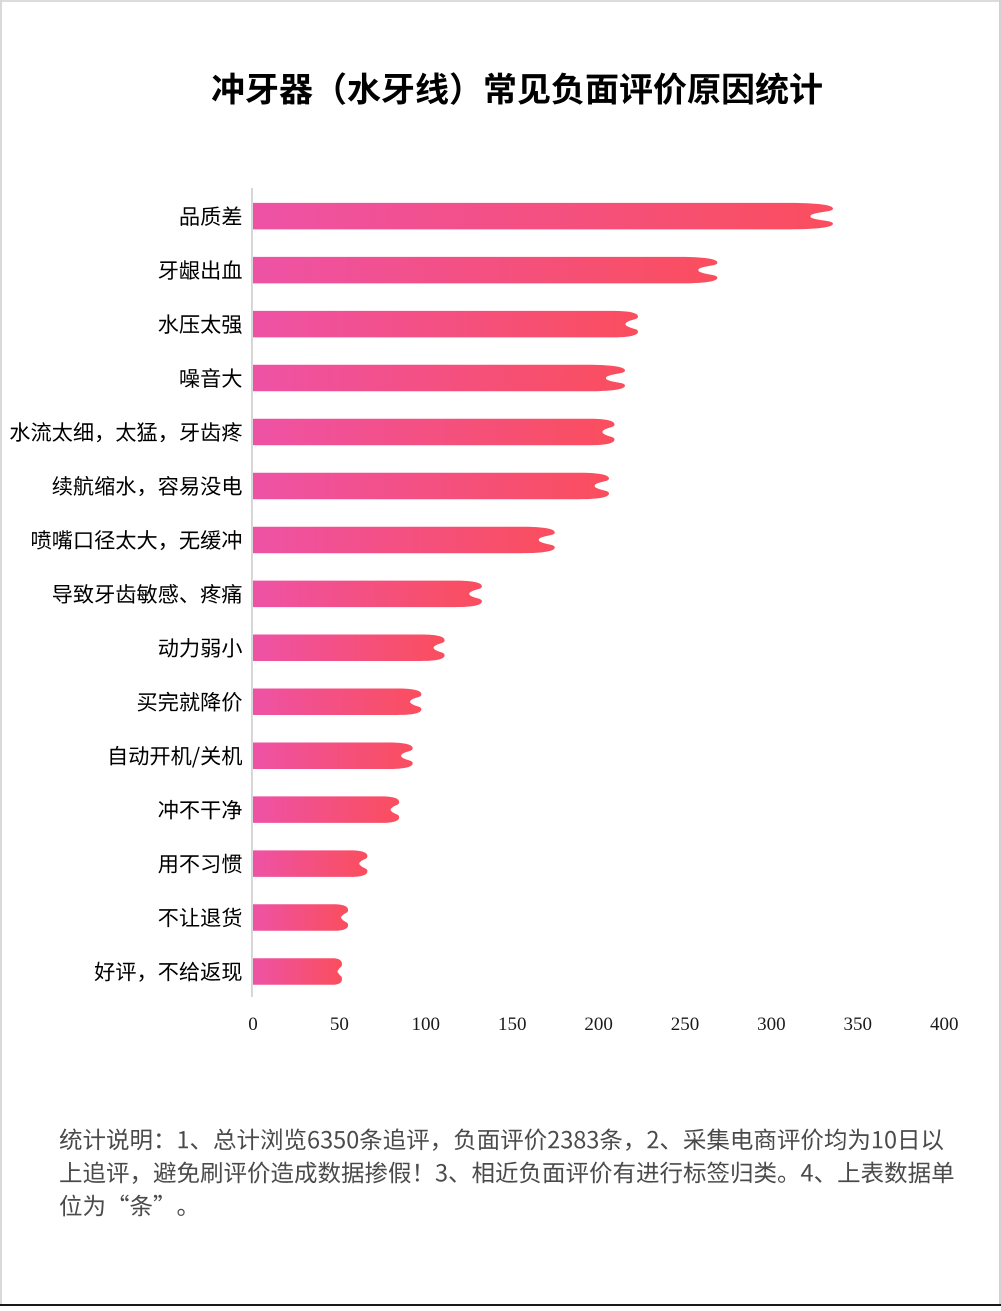  What do you see at coordinates (426, 1024) in the screenshot?
I see `svg-text: 100` at bounding box center [426, 1024].